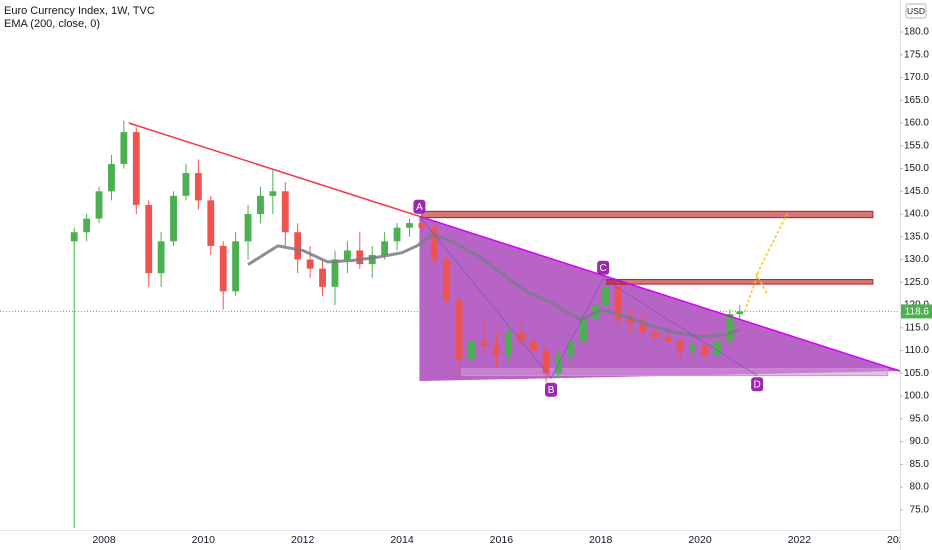 This screenshot has width=932, height=550. I want to click on currency-box, so click(916, 11).